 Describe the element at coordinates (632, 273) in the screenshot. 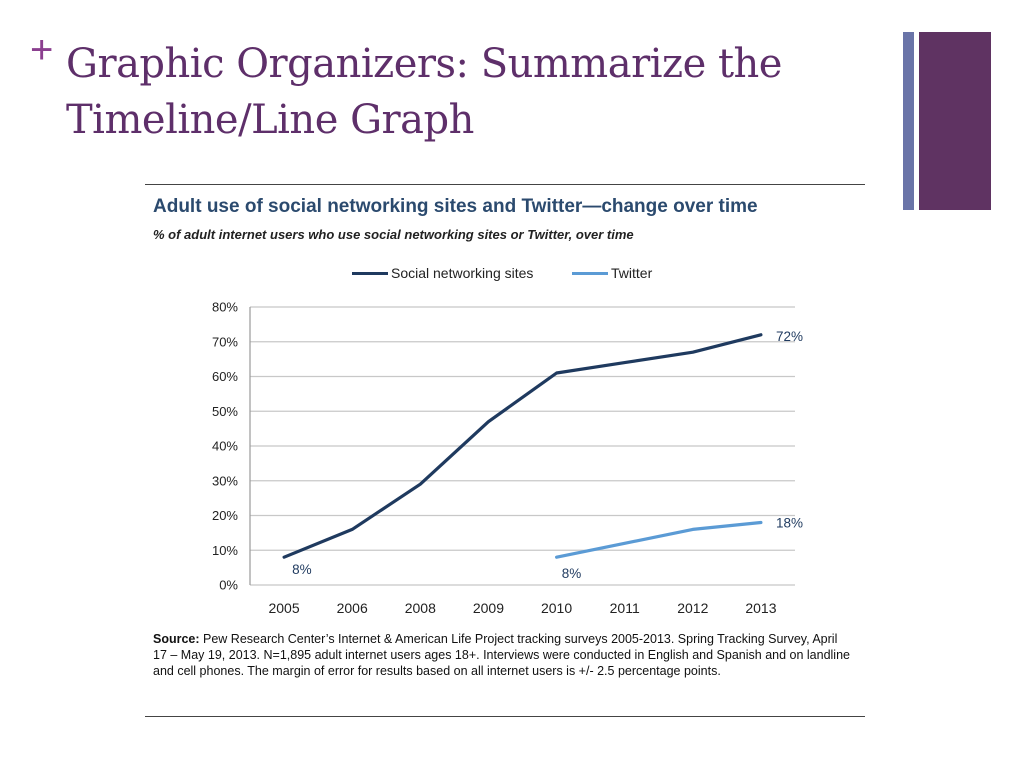

I see `legend-label-twitter: Twitter` at that location.